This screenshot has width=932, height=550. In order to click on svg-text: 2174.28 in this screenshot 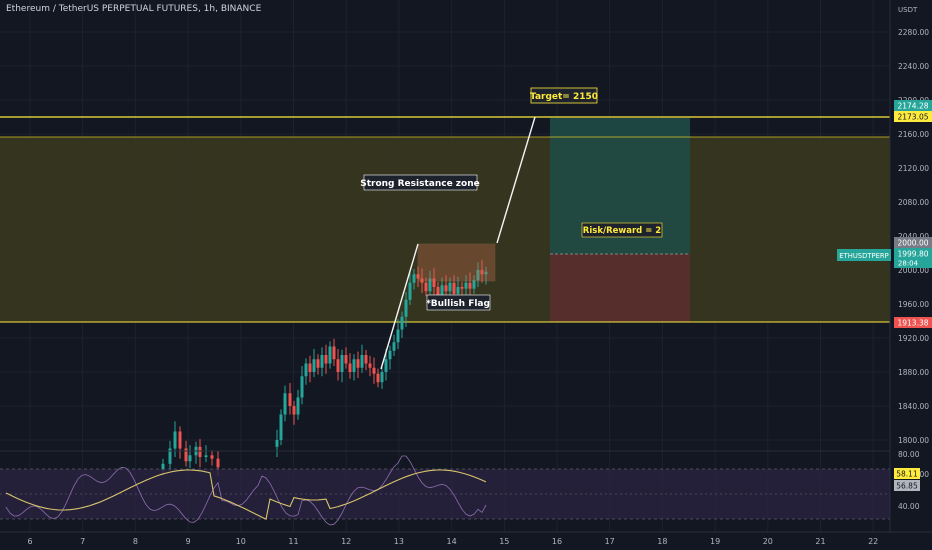, I will do `click(912, 106)`.